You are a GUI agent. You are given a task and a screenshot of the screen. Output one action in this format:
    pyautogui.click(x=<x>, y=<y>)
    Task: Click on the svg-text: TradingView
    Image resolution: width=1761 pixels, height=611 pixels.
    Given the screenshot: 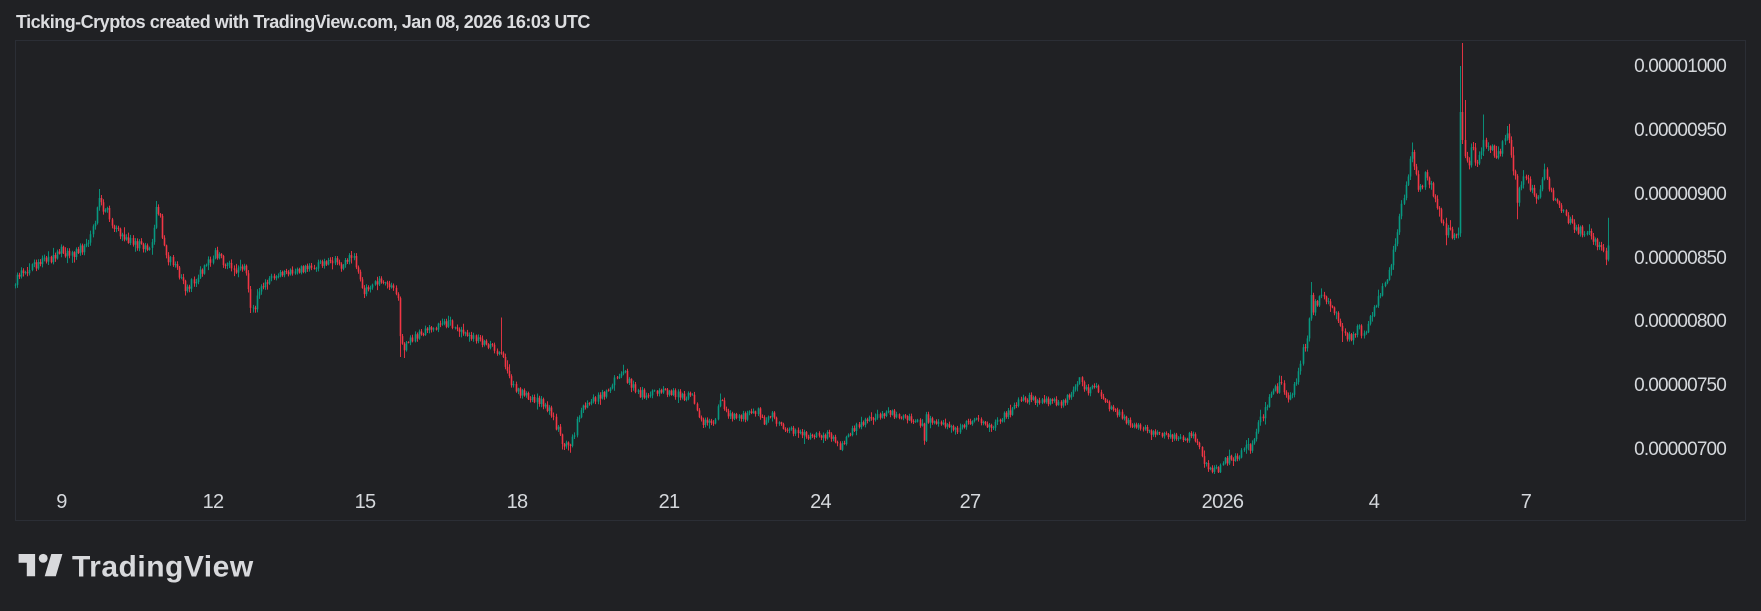 What is the action you would take?
    pyautogui.click(x=163, y=567)
    